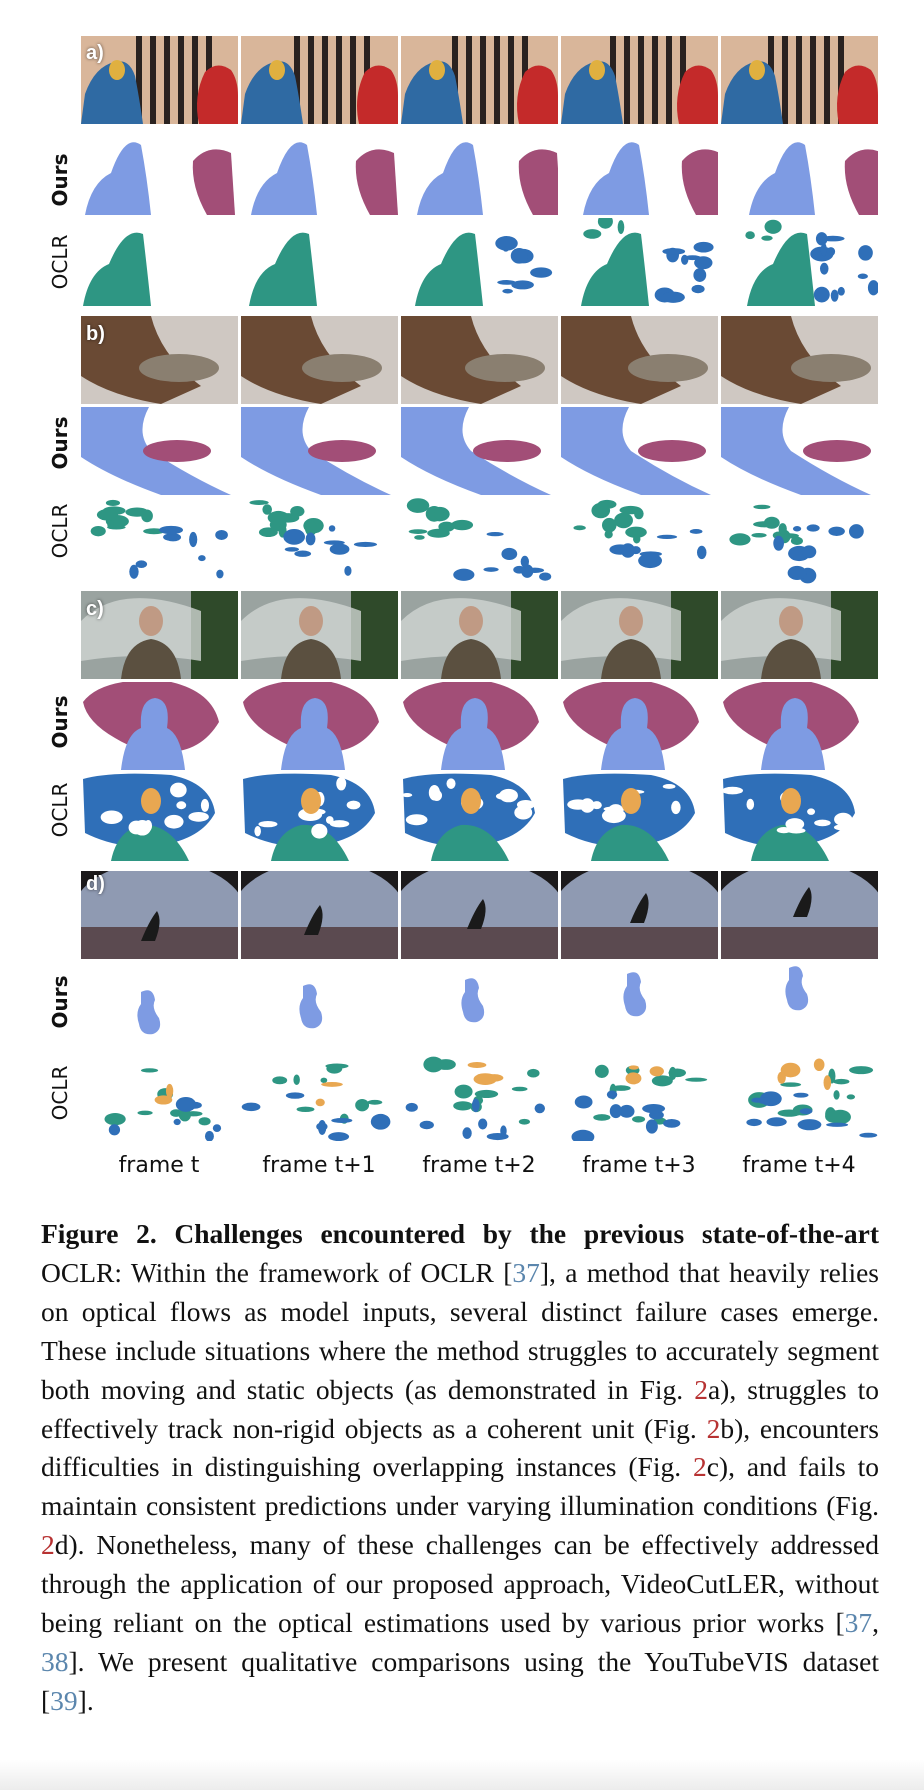 This screenshot has height=1790, width=924. Describe the element at coordinates (64, 1700) in the screenshot. I see `citation-39: 39` at that location.